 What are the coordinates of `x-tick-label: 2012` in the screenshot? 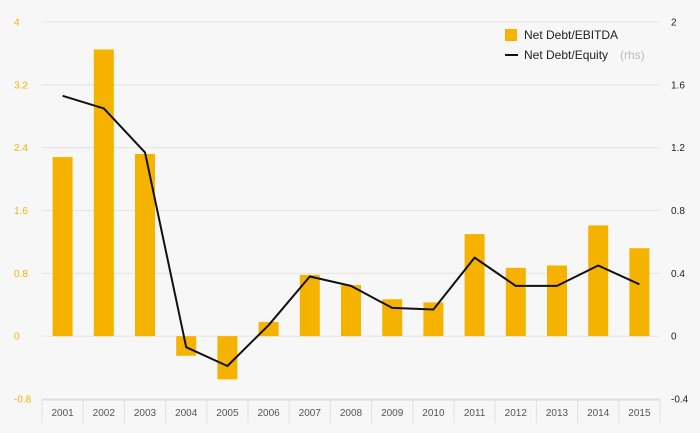 It's located at (516, 413).